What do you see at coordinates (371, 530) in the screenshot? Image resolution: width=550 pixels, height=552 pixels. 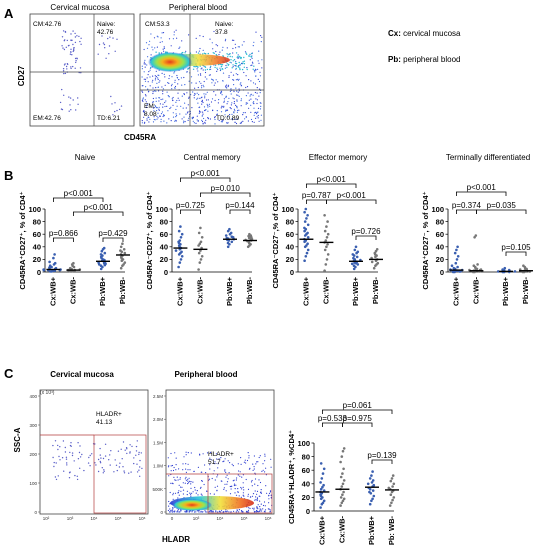 I see `category-label: Pb:WB+` at bounding box center [371, 530].